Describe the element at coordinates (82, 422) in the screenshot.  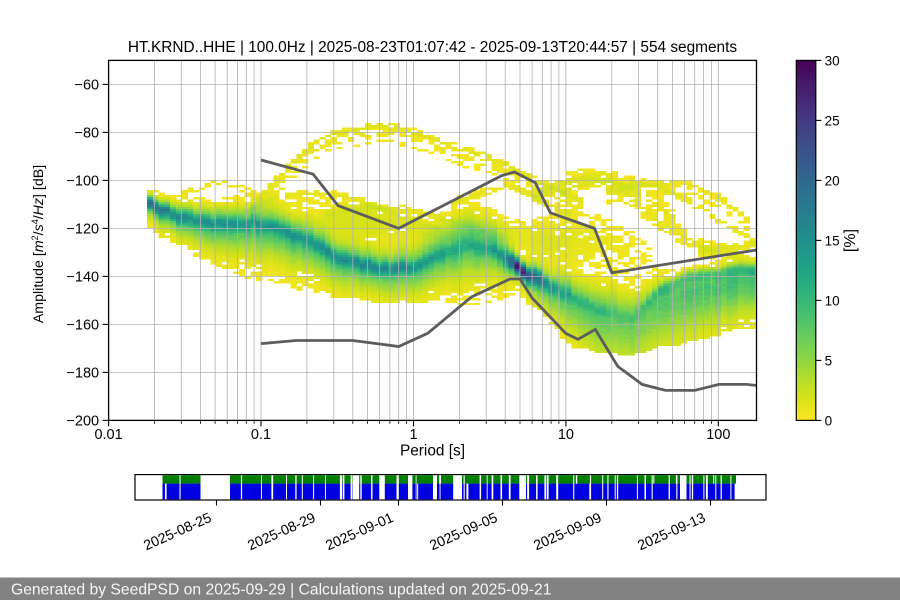
I see `svg-text: −200` at that location.